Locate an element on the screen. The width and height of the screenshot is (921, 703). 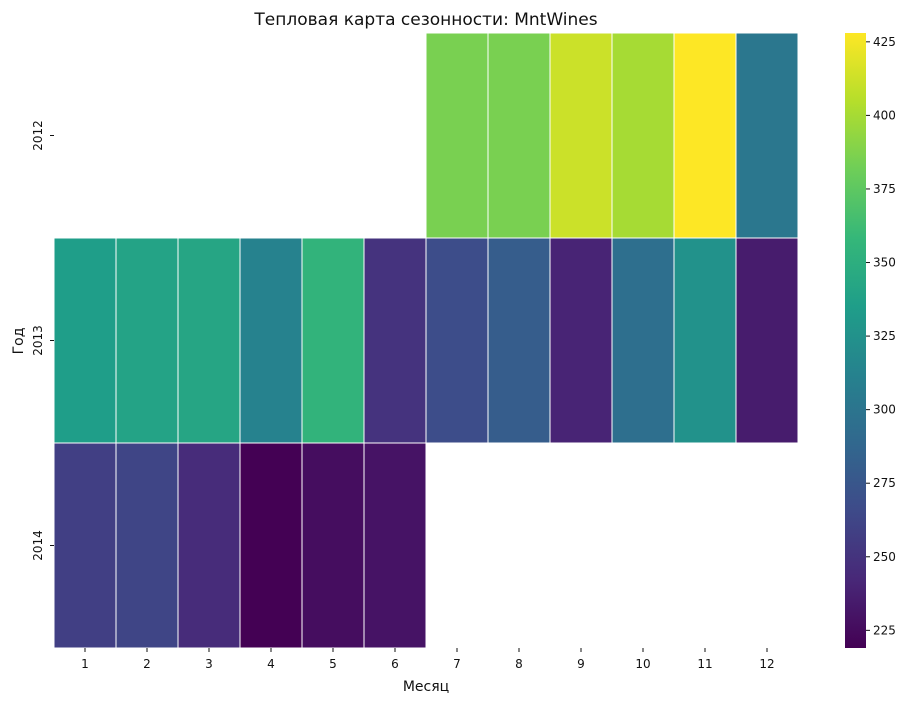
x-tick-label: 1 is located at coordinates (85, 664).